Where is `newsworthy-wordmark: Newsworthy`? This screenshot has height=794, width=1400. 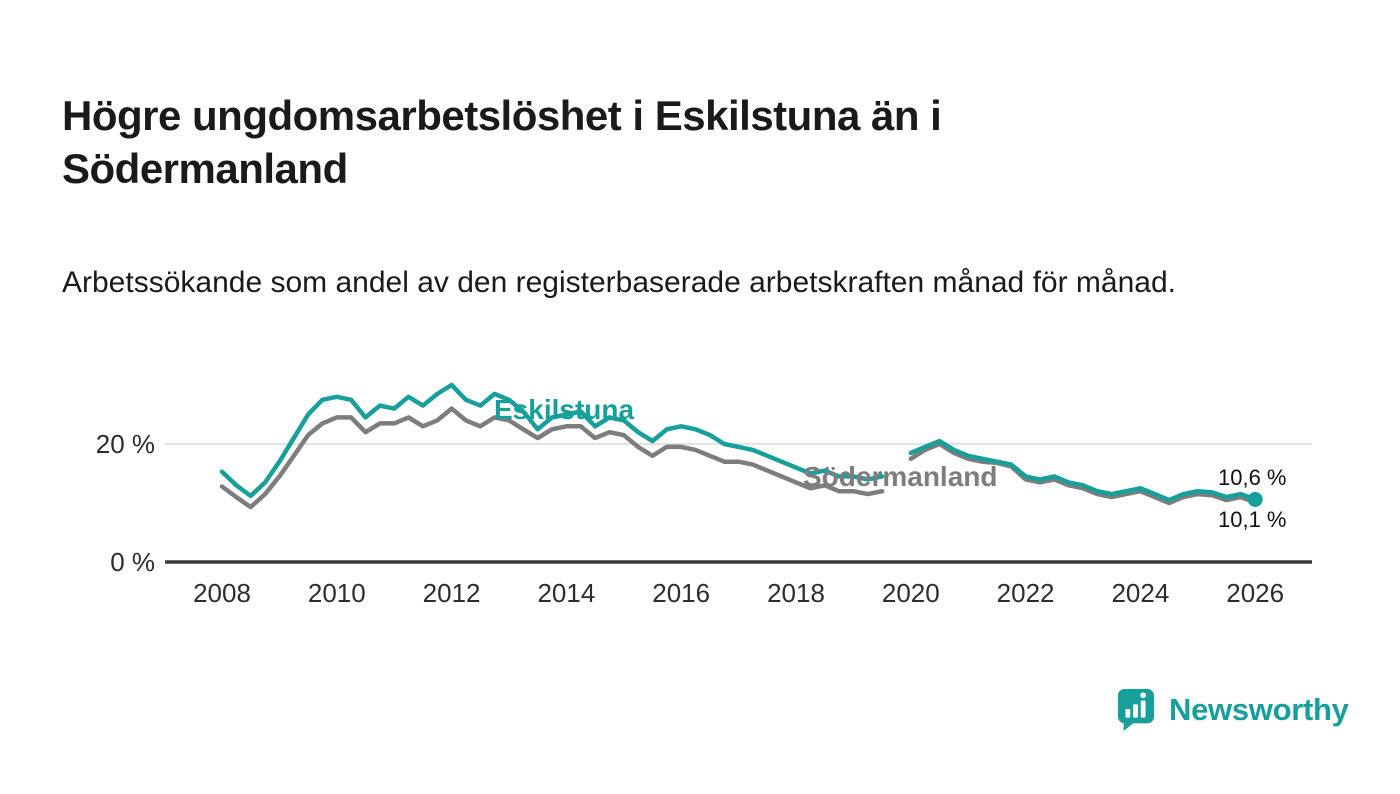
newsworthy-wordmark: Newsworthy is located at coordinates (1259, 709).